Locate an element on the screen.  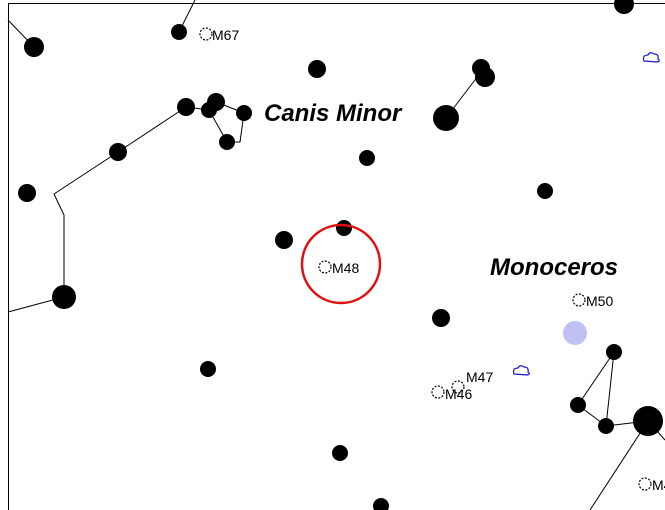
object-label: M67 is located at coordinates (225, 35).